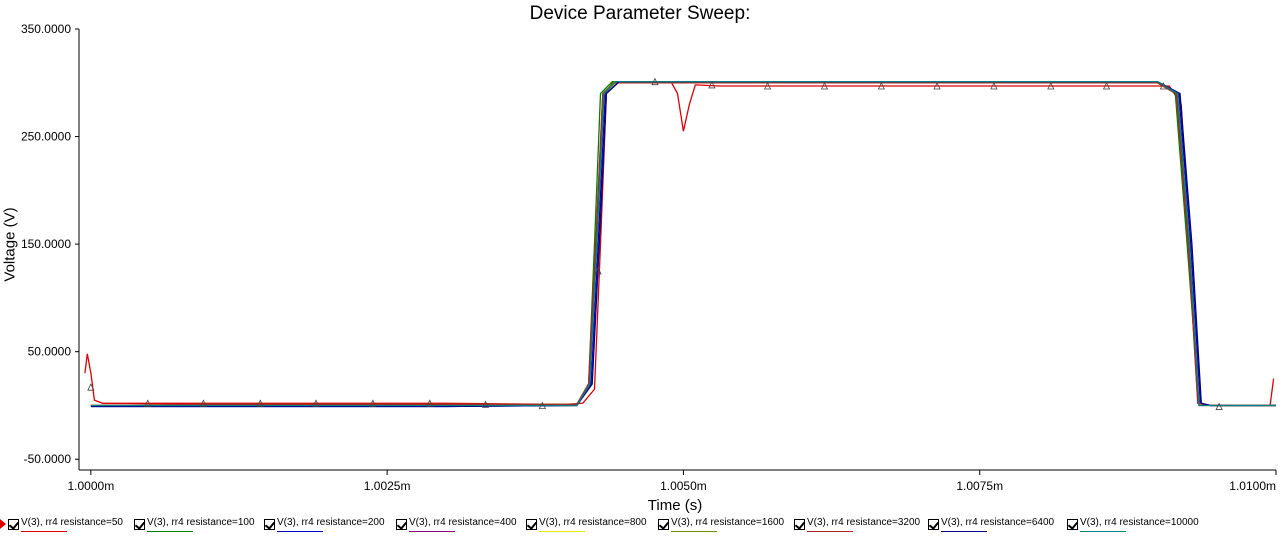  What do you see at coordinates (46, 244) in the screenshot?
I see `y-tick-label: 150.0000` at bounding box center [46, 244].